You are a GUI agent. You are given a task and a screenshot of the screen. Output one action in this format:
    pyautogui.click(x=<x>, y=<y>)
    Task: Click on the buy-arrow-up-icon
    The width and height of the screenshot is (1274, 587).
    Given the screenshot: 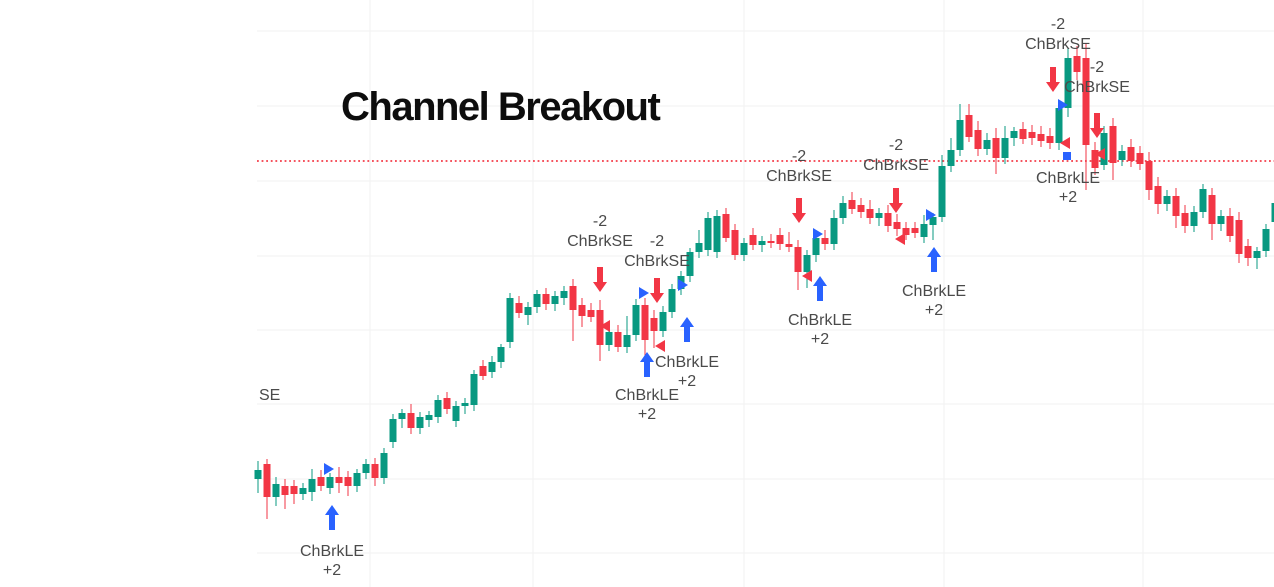 What is the action you would take?
    pyautogui.click(x=820, y=288)
    